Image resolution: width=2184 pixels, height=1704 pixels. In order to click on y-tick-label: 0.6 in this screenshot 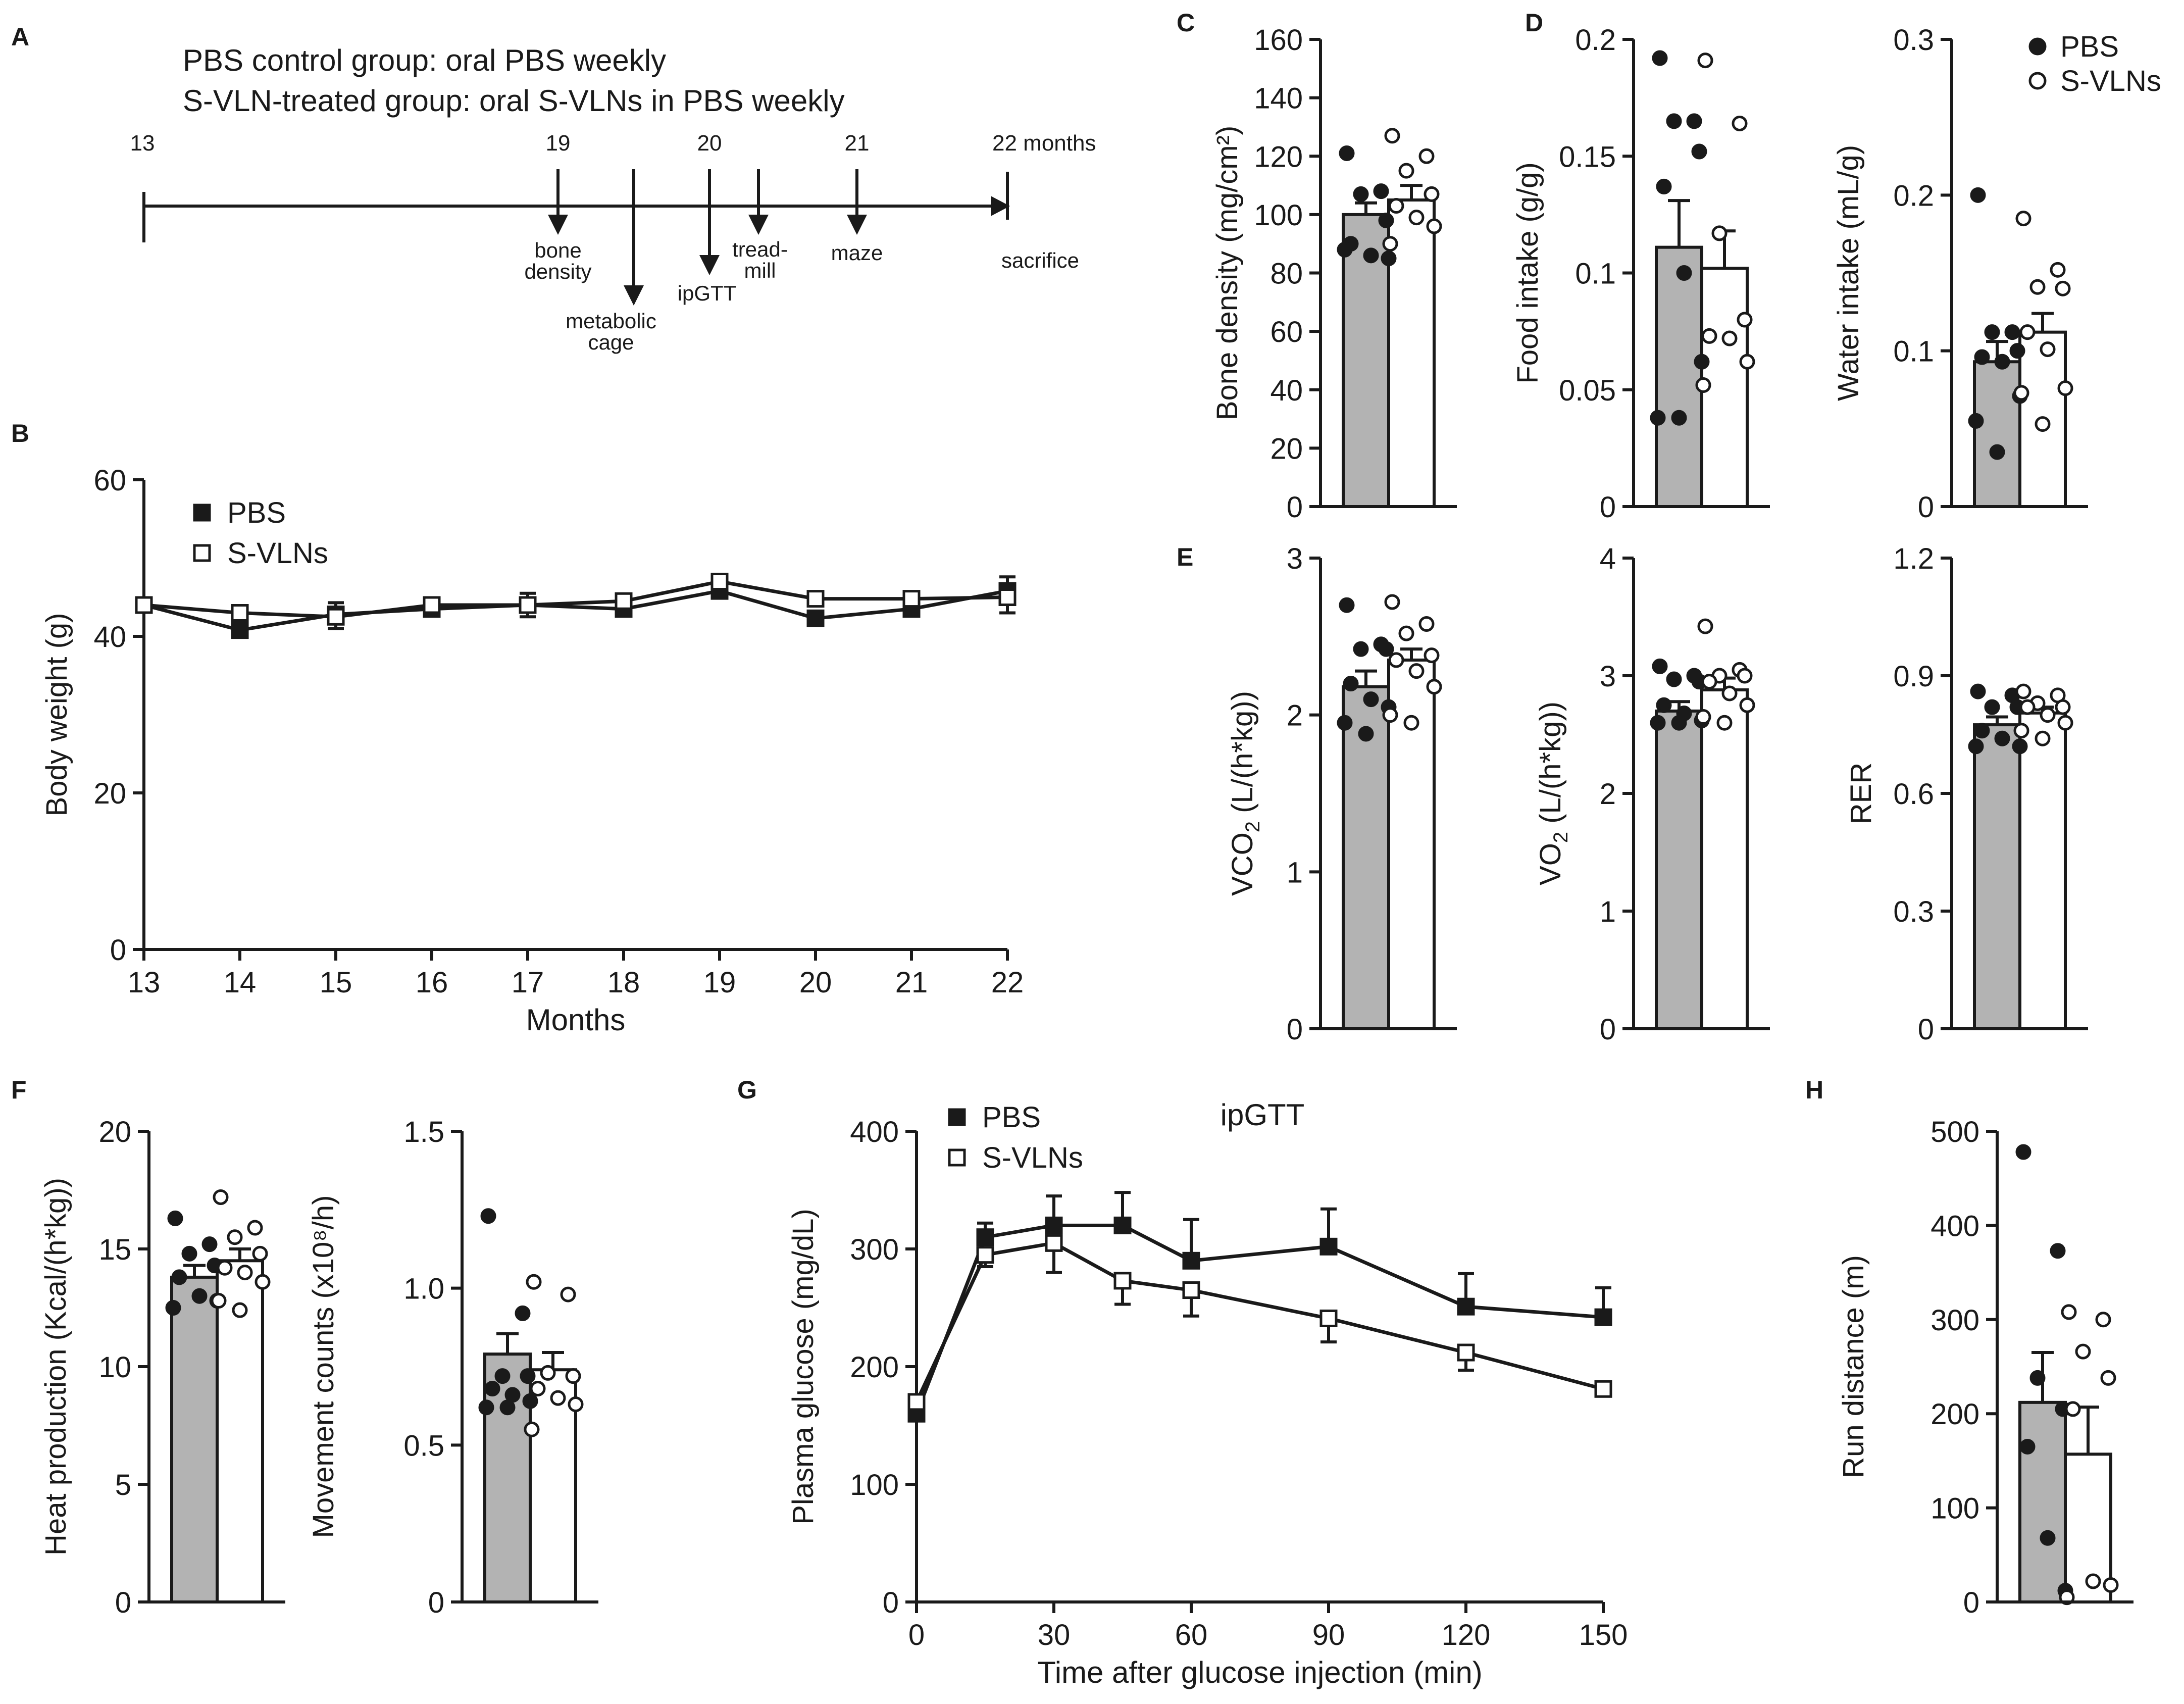, I will do `click(1913, 794)`.